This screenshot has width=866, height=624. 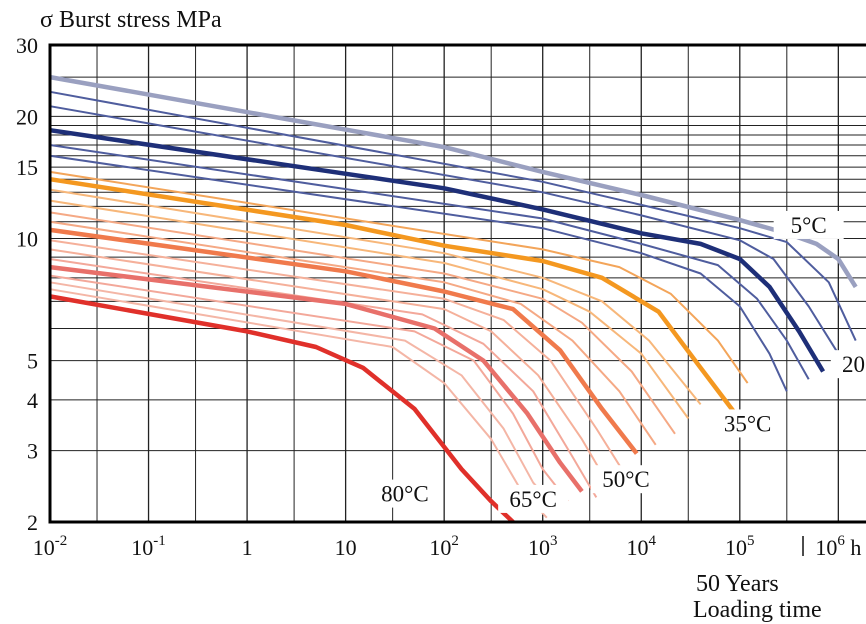 I want to click on series-label-80C: 80°C, so click(x=404, y=493).